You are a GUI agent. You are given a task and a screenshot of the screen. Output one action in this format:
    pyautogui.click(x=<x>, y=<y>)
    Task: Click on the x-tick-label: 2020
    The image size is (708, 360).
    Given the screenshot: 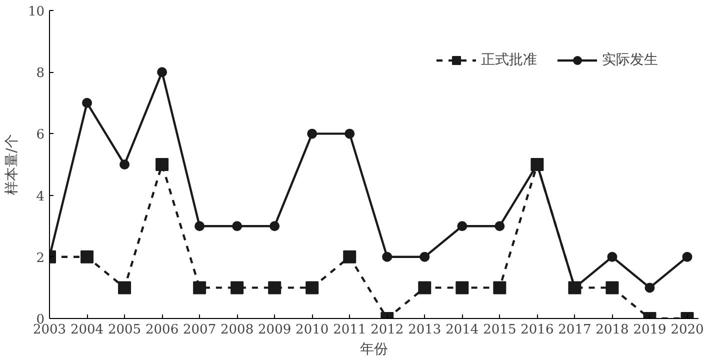 What is the action you would take?
    pyautogui.click(x=687, y=330)
    